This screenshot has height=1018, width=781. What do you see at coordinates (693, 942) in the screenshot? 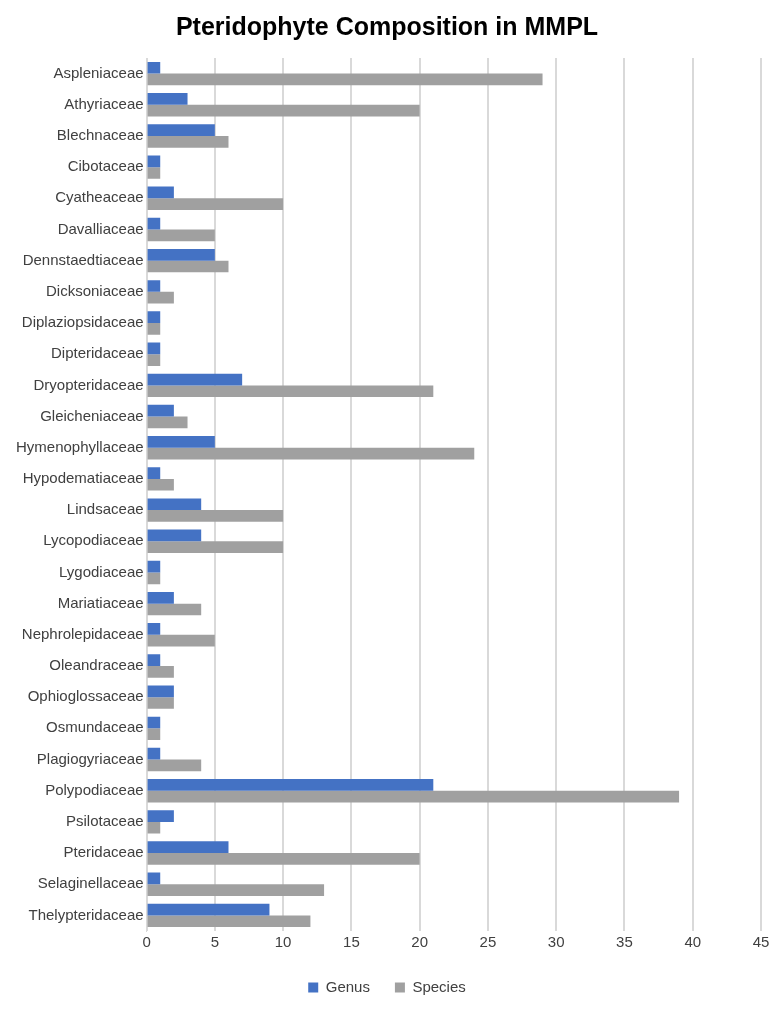
I see `x-tick-label: 40` at bounding box center [693, 942].